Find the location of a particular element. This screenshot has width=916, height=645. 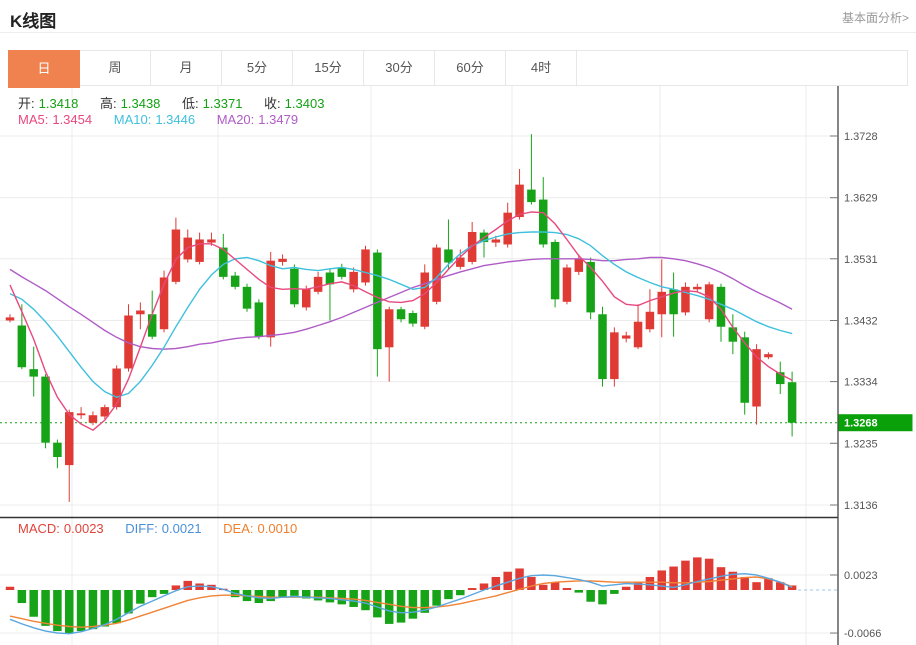

low-value: 1.3371 is located at coordinates (222, 103).